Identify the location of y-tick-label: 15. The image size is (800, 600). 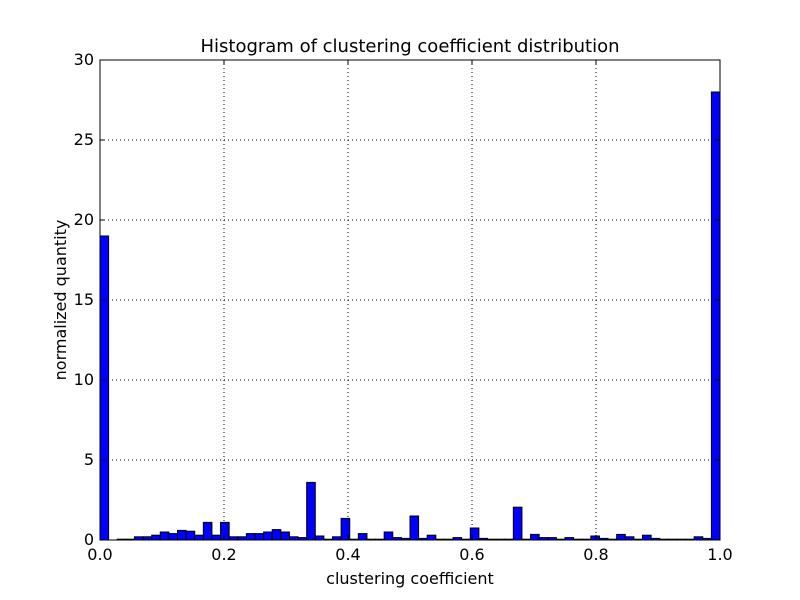
(84, 299).